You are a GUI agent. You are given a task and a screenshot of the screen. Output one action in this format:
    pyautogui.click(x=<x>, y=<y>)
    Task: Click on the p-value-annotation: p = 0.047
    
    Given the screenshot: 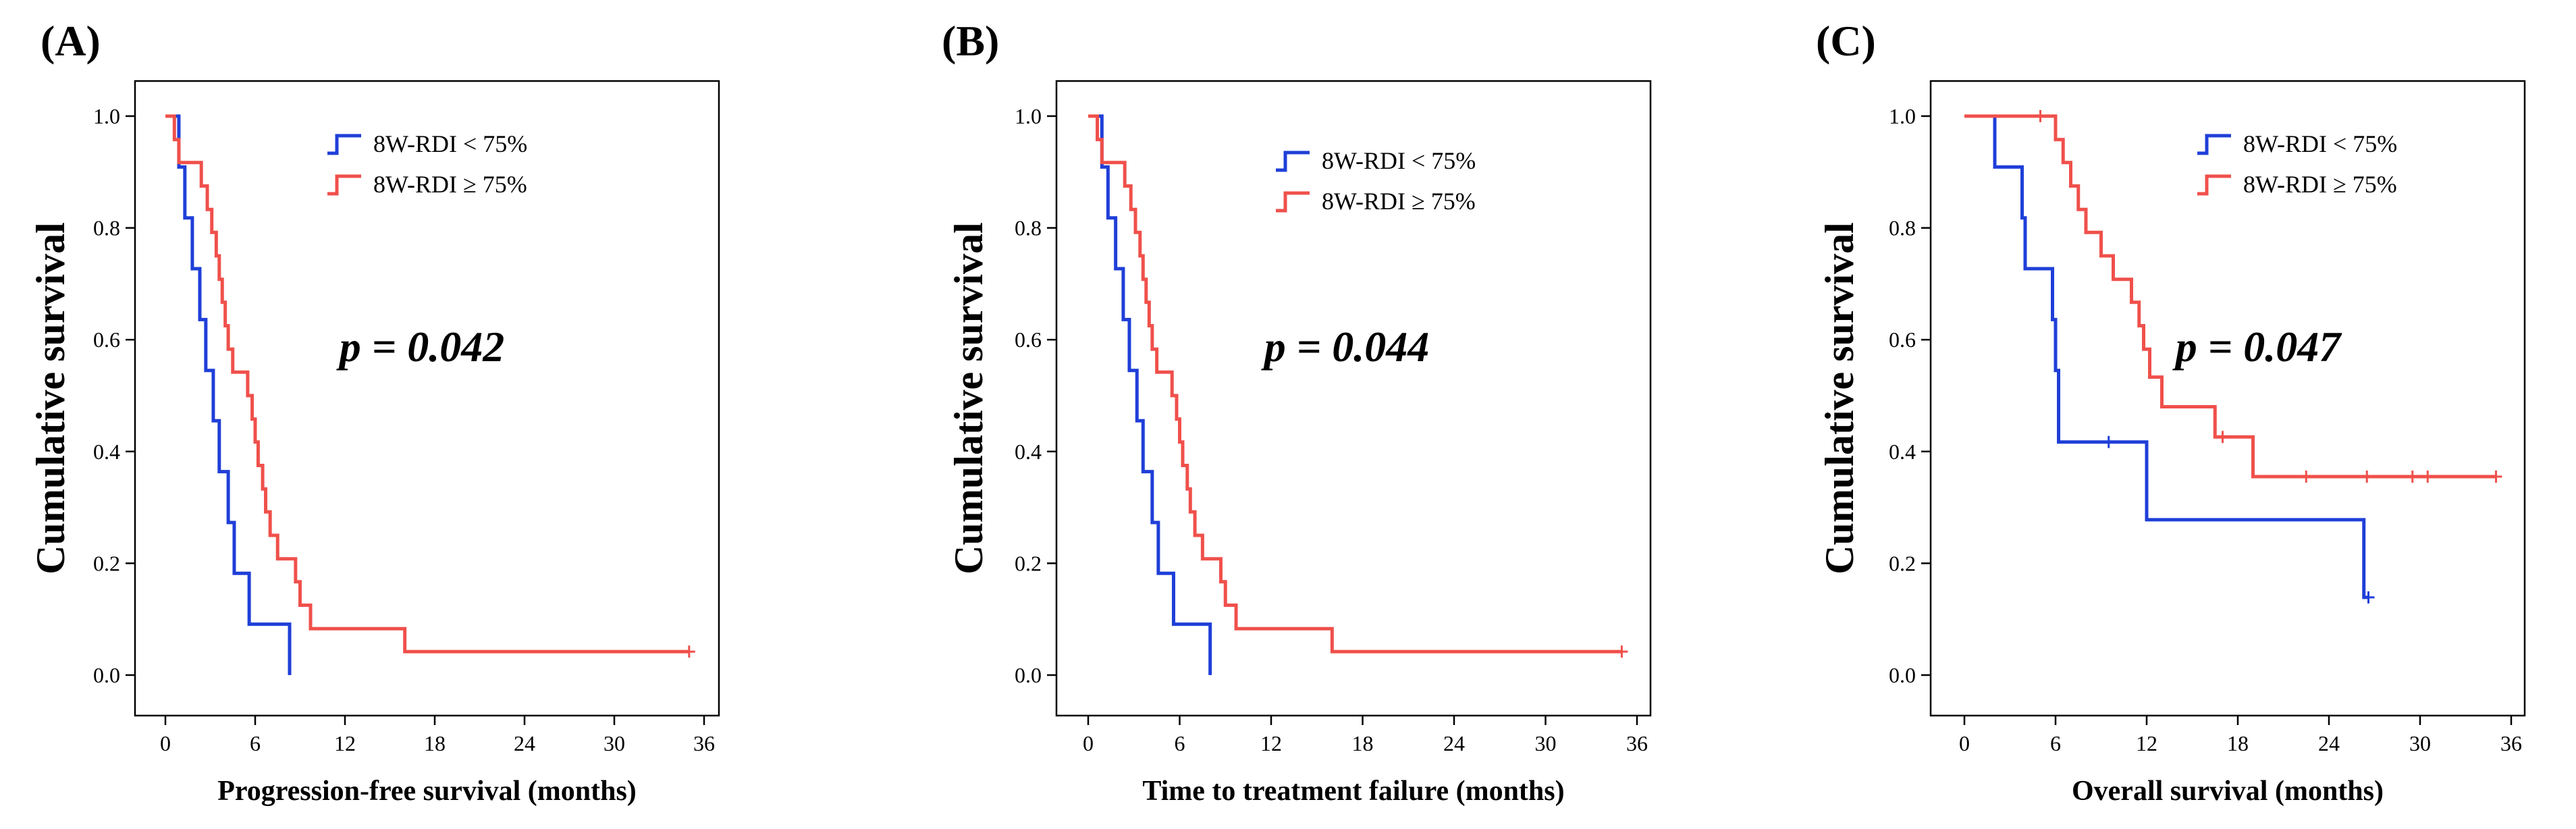 What is the action you would take?
    pyautogui.click(x=2257, y=347)
    